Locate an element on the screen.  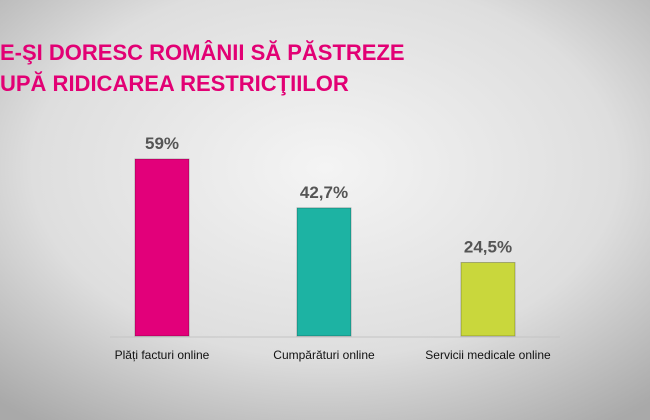
chart-title: E-ŞI DORESC ROMÂNII SĂ PĂSTREZE is located at coordinates (202, 52).